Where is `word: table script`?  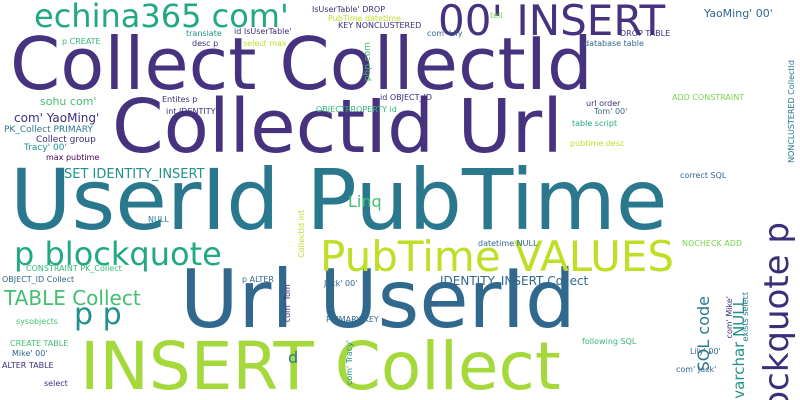 word: table script is located at coordinates (595, 123).